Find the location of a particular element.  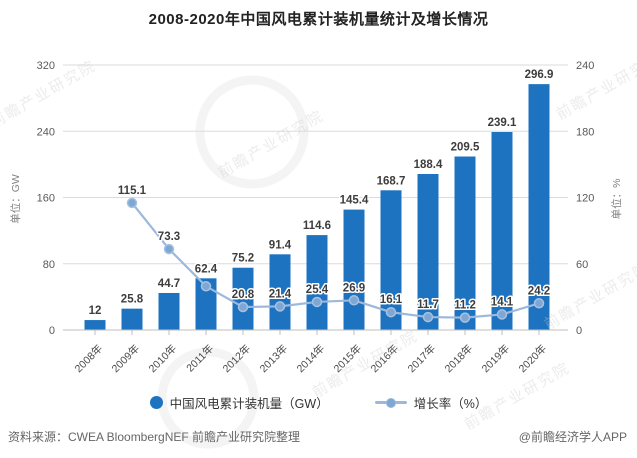

line-point-2012年 is located at coordinates (243, 307).